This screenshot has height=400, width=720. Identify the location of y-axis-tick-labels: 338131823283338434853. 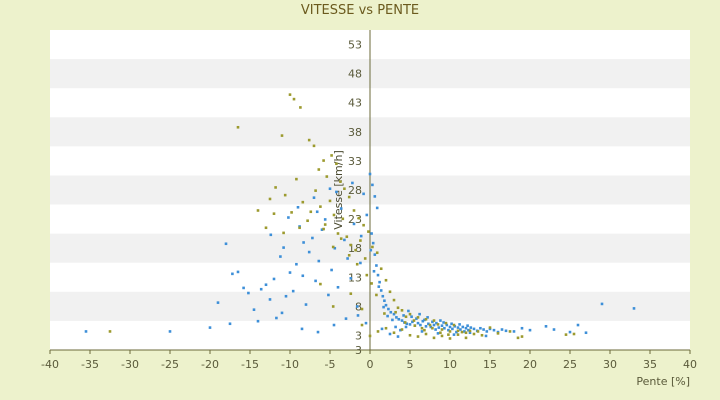
(355, 198).